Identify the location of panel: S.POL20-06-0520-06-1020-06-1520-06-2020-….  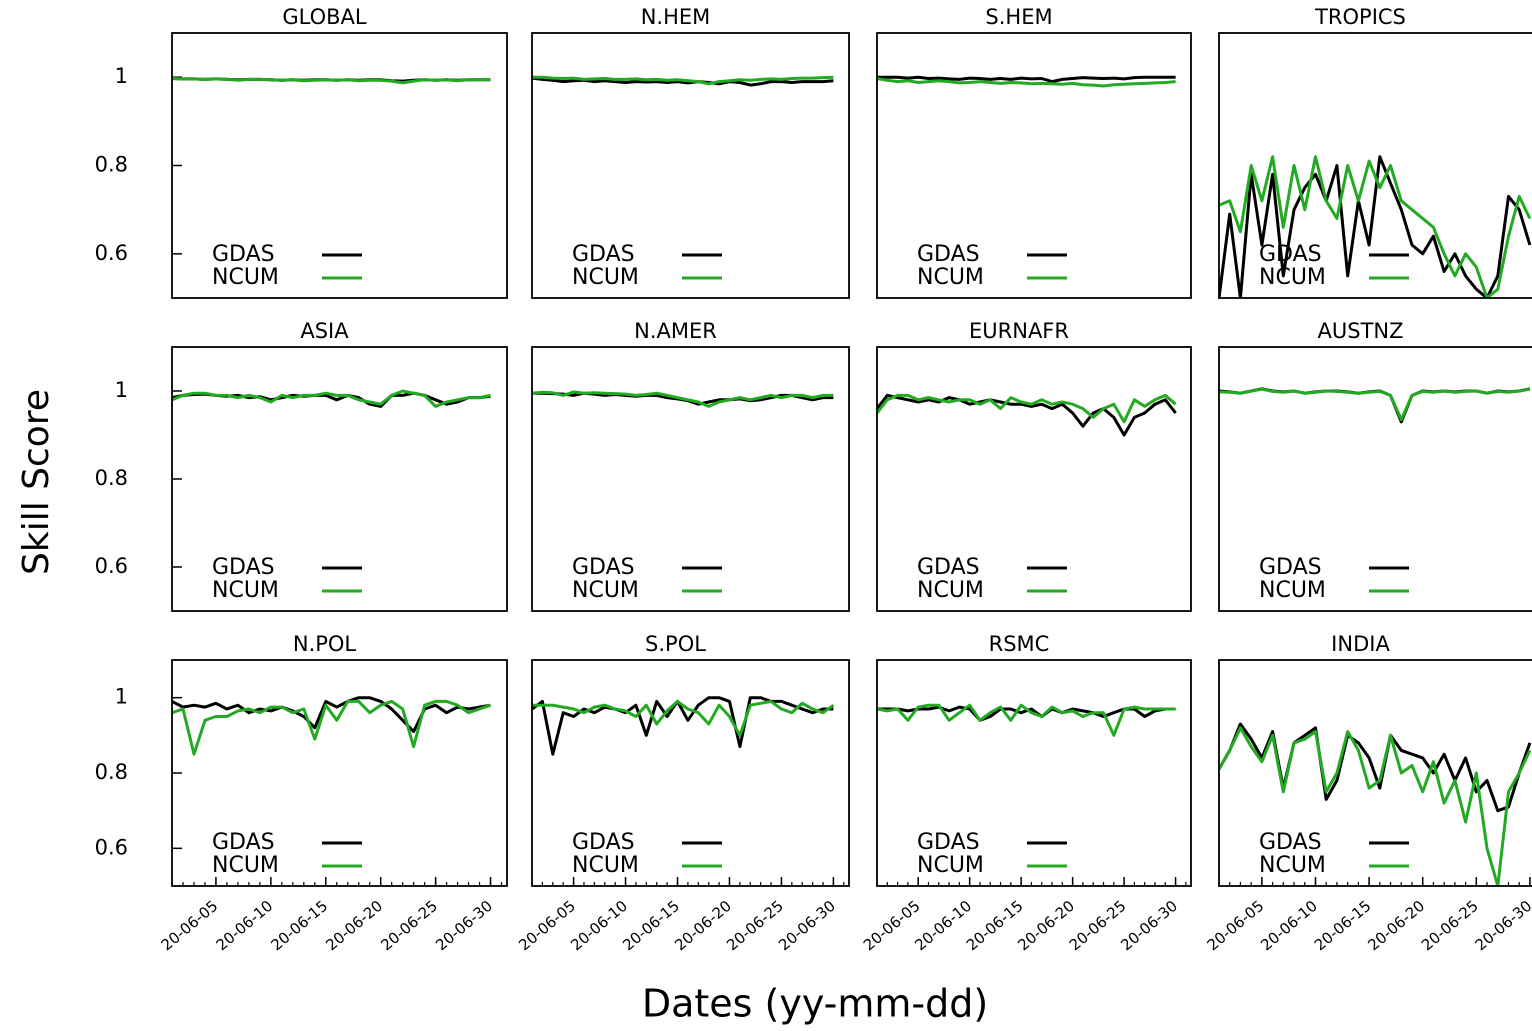
(682, 793).